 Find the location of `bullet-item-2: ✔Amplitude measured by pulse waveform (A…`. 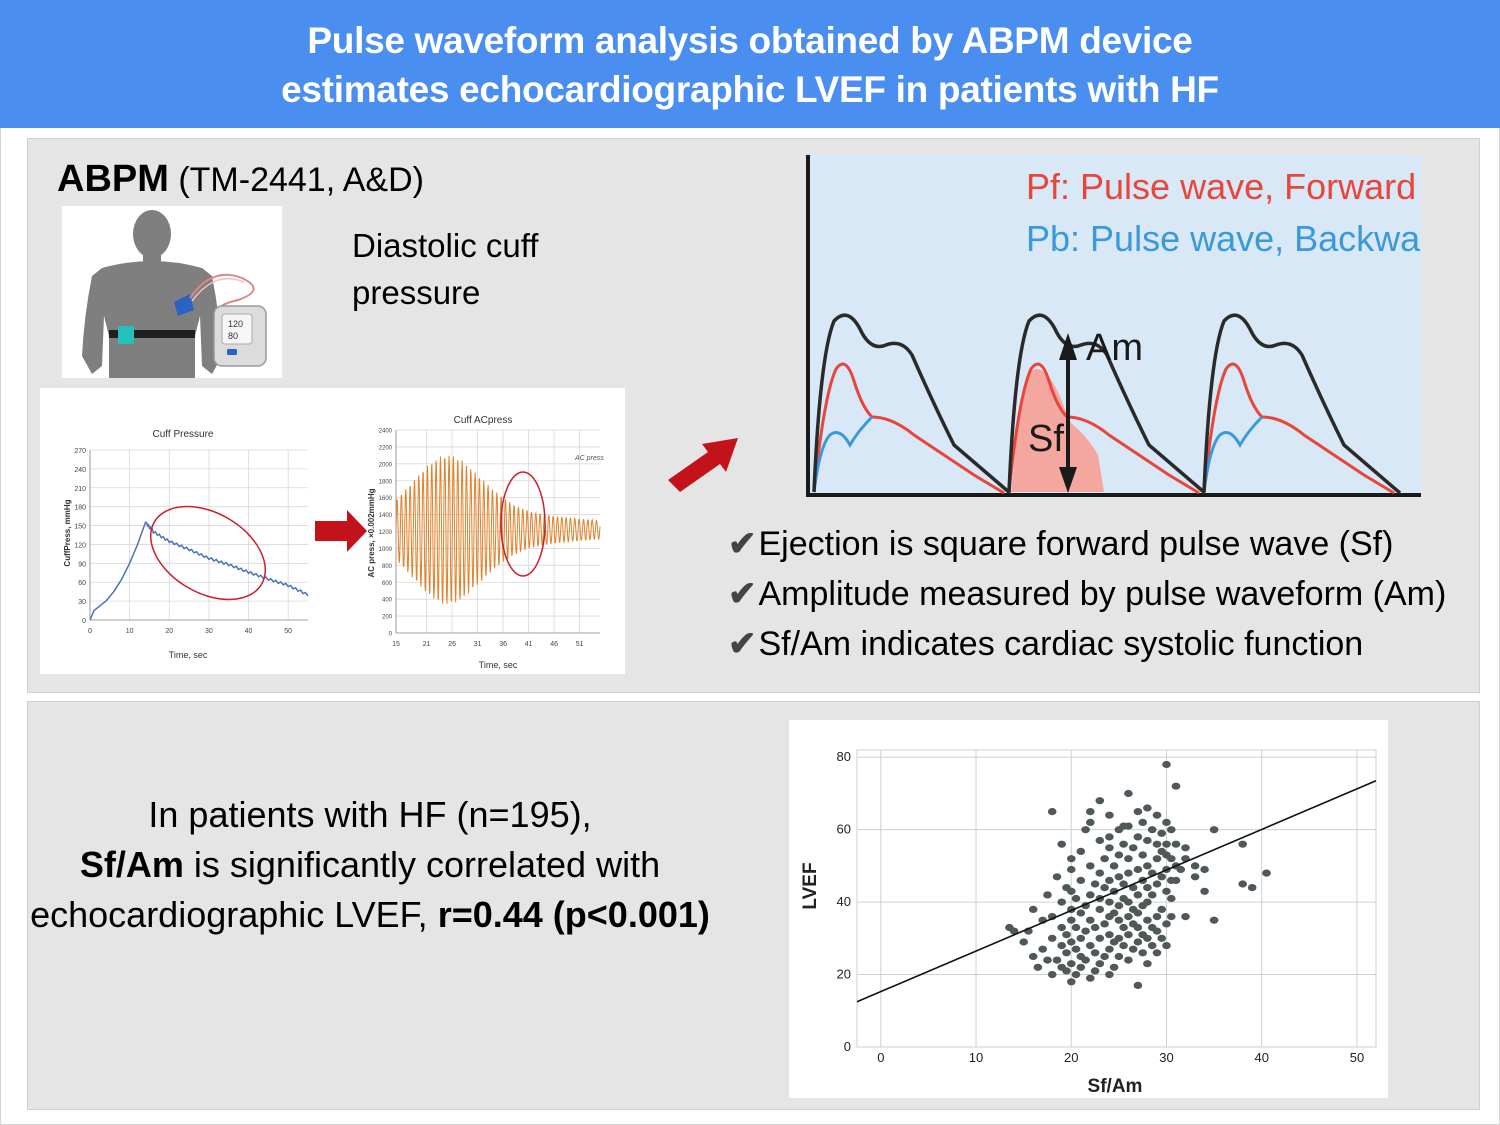

bullet-item-2: ✔Amplitude measured by pulse waveform (A… is located at coordinates (1087, 594).